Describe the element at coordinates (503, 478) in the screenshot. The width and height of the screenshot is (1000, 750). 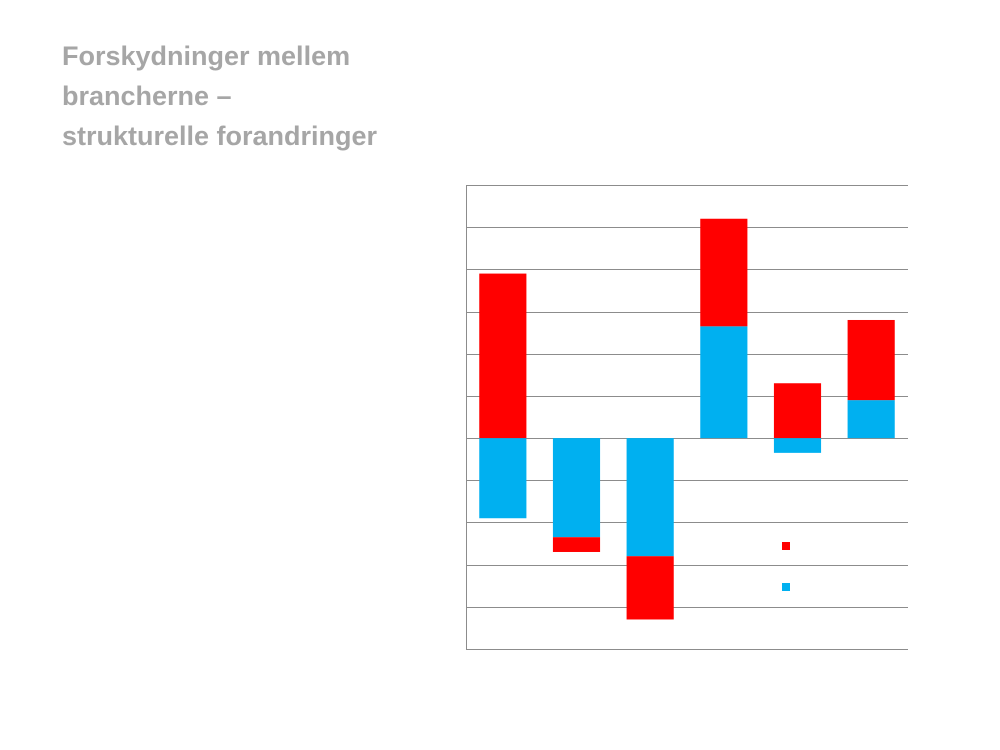
I see `bar-segment-s0-c0` at that location.